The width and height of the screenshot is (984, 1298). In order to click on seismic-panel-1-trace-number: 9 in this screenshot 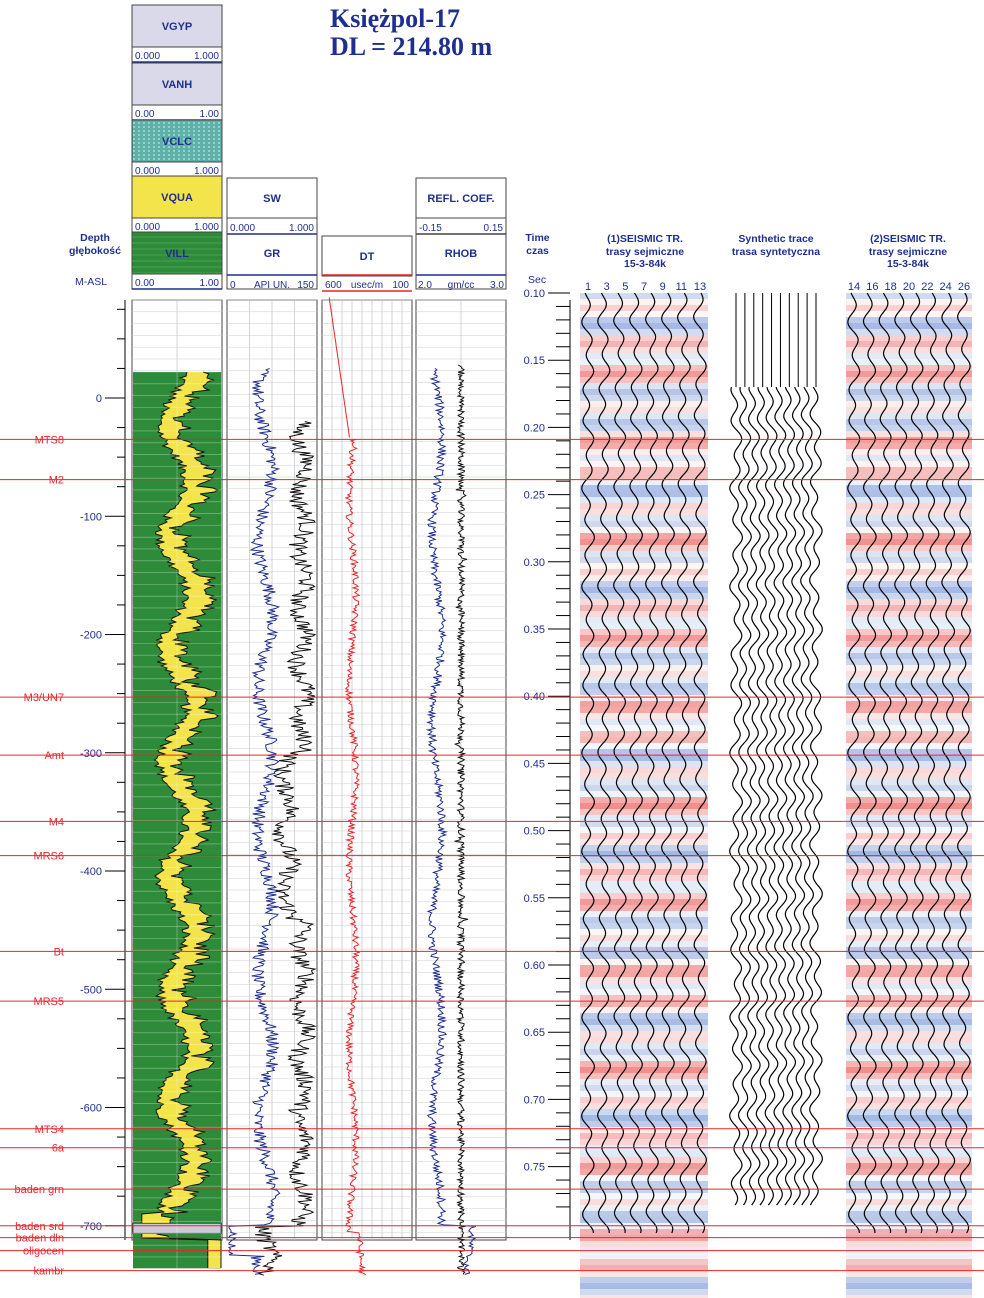, I will do `click(663, 287)`.